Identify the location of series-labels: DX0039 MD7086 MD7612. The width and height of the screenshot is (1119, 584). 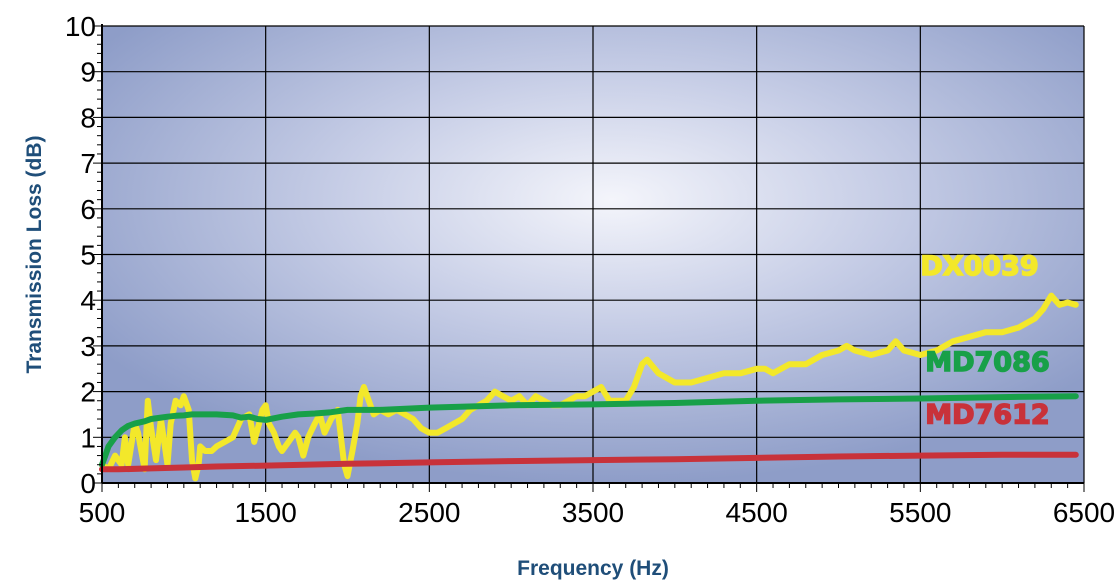
(985, 340).